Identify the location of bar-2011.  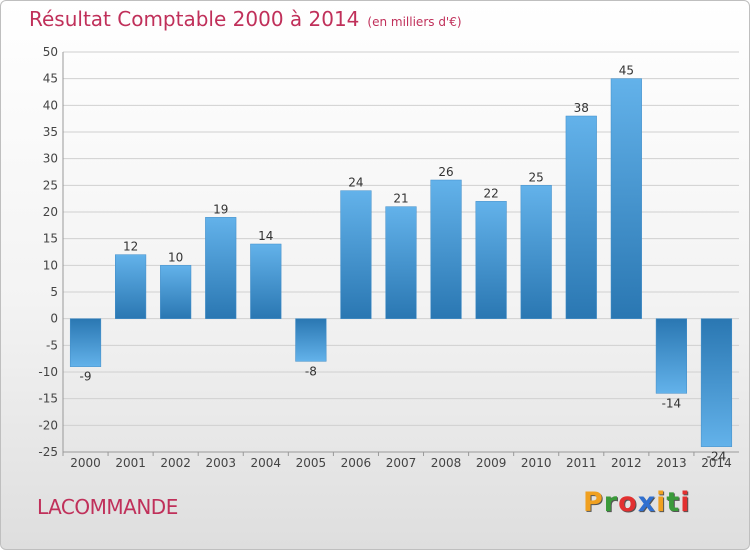
(581, 217).